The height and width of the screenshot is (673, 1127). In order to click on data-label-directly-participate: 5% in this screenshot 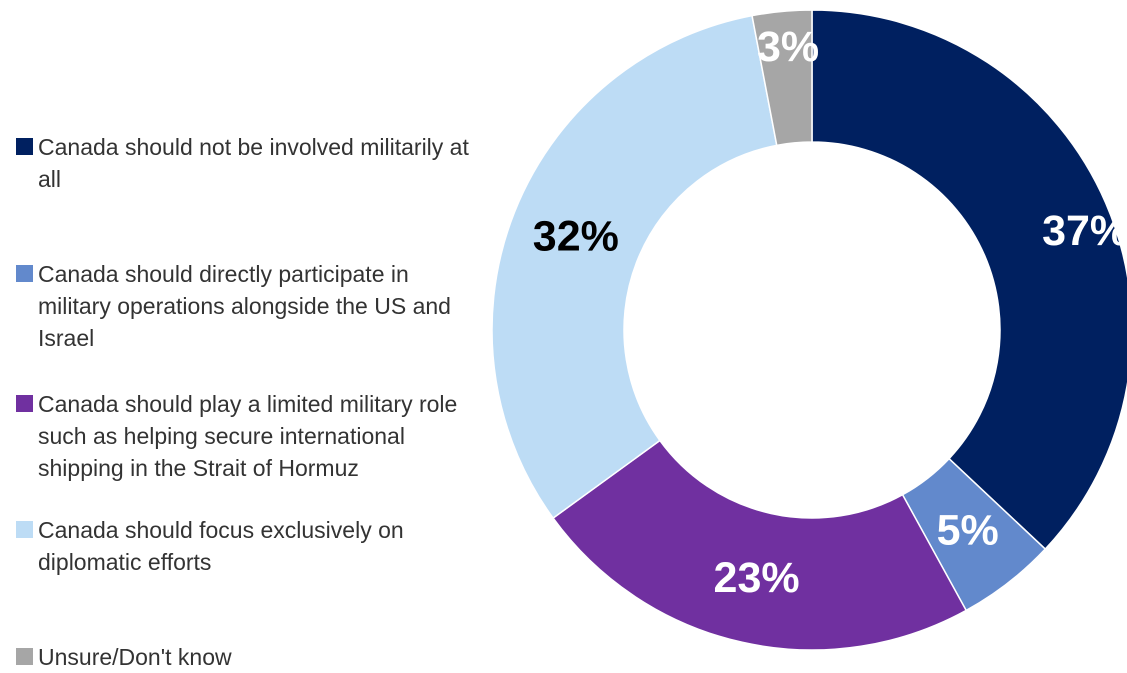, I will do `click(968, 531)`.